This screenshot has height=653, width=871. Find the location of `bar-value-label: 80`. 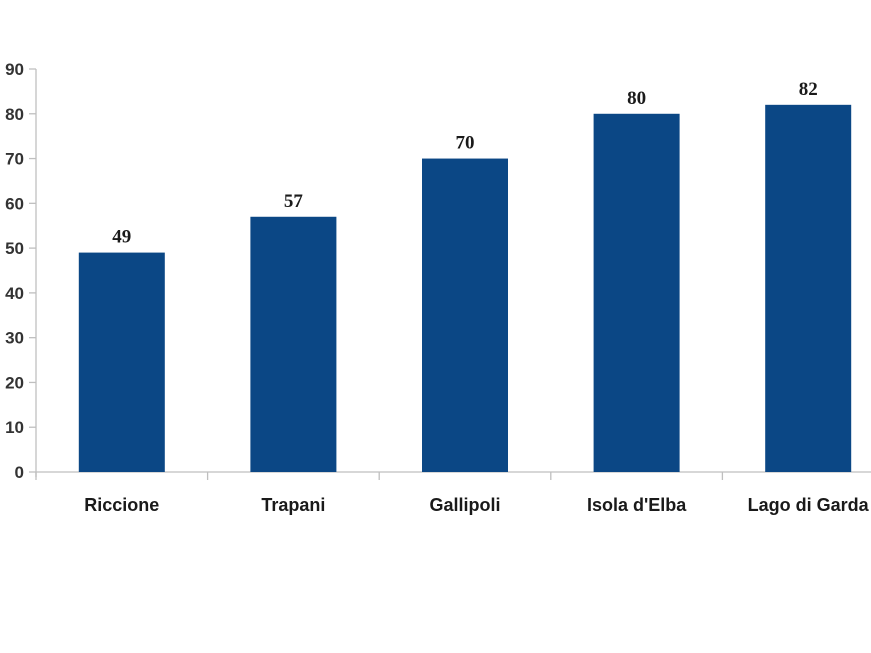

bar-value-label: 80 is located at coordinates (636, 98).